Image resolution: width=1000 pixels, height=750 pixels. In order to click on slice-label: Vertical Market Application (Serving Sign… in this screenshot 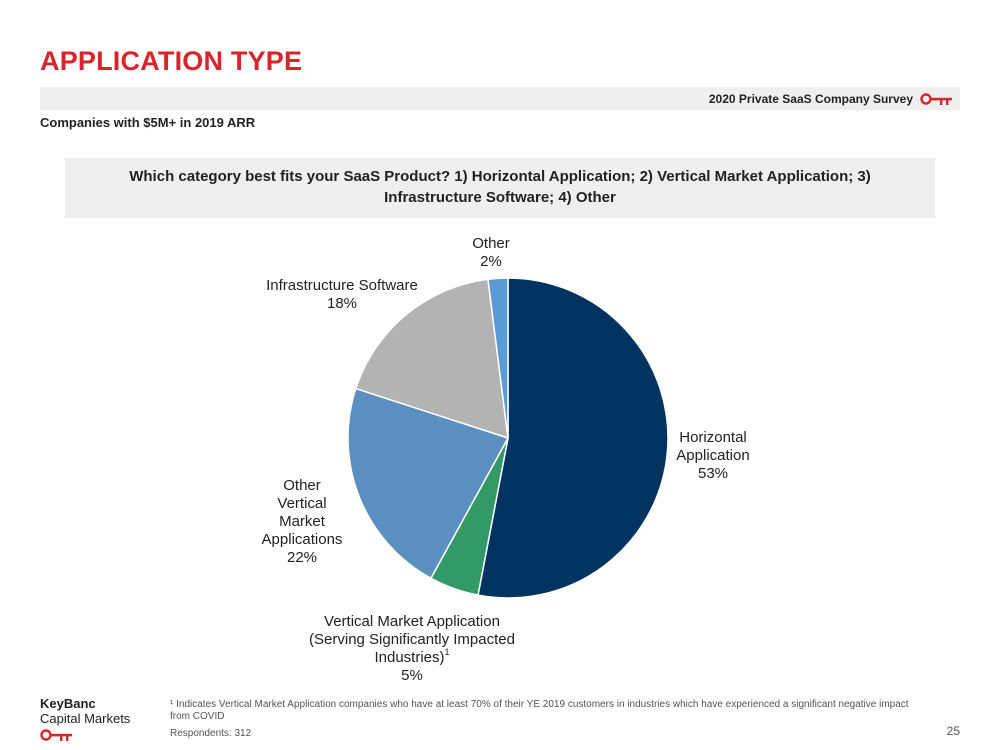, I will do `click(412, 648)`.